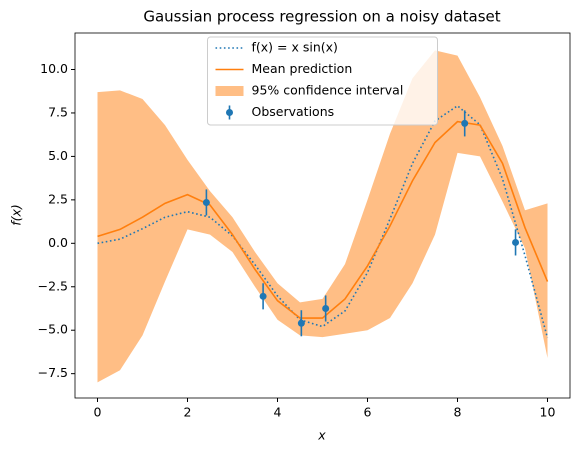 This screenshot has height=453, width=579. What do you see at coordinates (278, 412) in the screenshot?
I see `x-tick-label: 4` at bounding box center [278, 412].